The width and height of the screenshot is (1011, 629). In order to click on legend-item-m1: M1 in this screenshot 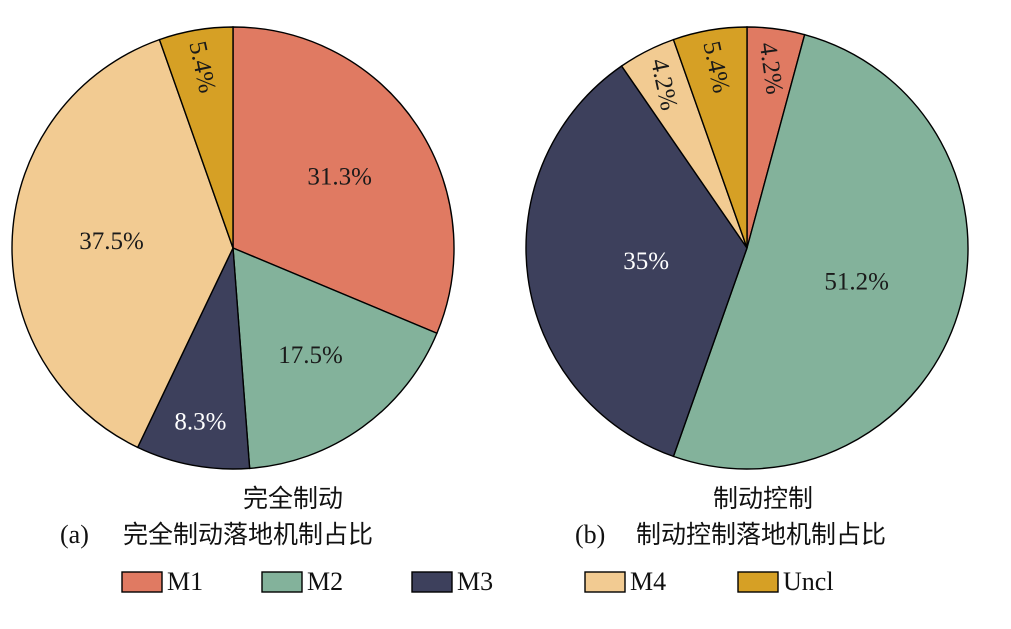, I will do `click(162, 581)`.